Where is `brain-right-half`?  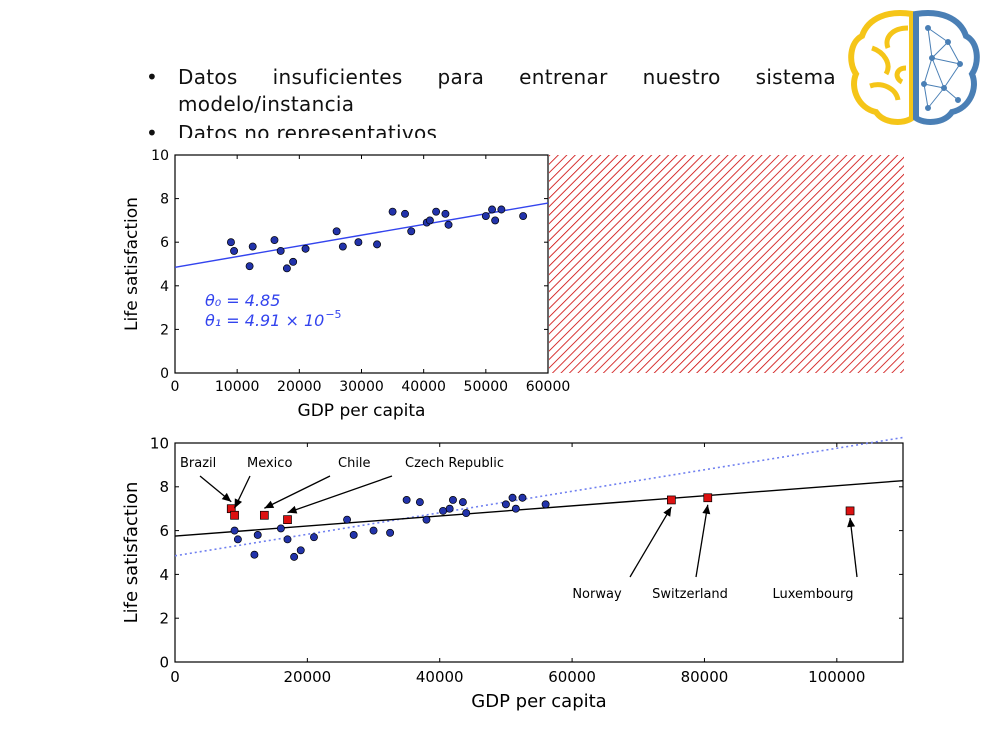 brain-right-half is located at coordinates (946, 67).